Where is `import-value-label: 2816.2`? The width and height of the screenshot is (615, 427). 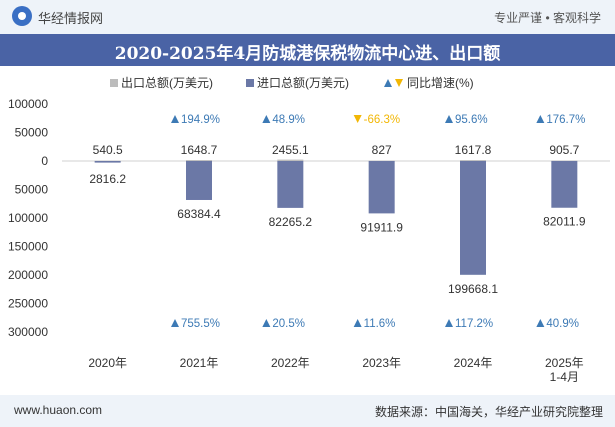 import-value-label: 2816.2 is located at coordinates (107, 179).